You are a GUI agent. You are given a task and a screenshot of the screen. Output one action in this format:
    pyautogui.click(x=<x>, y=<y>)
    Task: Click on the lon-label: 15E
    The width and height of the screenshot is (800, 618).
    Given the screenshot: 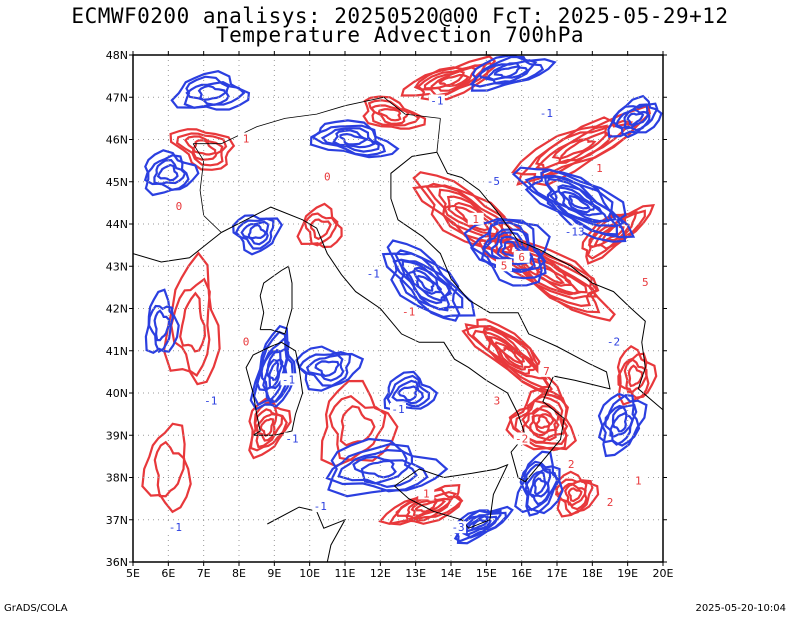 What is the action you would take?
    pyautogui.click(x=486, y=573)
    